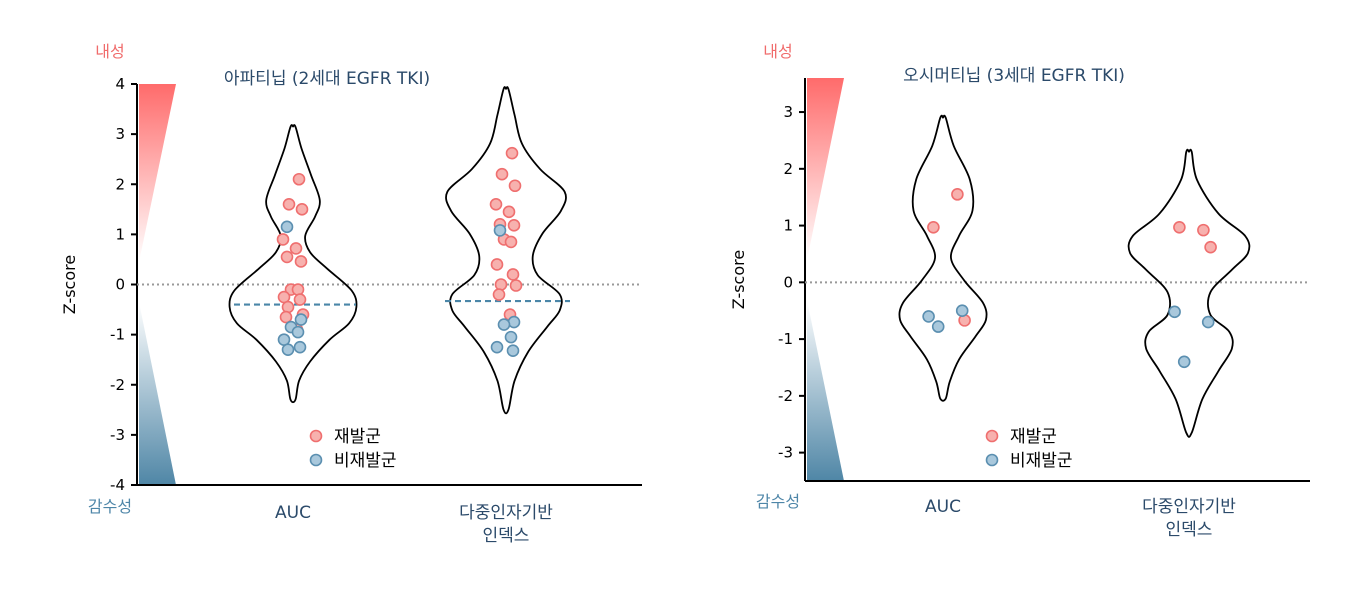 This screenshot has width=1355, height=602. Describe the element at coordinates (327, 79) in the screenshot. I see `chart-title: 아파티닙 (2세대 EGFR TKI)` at that location.